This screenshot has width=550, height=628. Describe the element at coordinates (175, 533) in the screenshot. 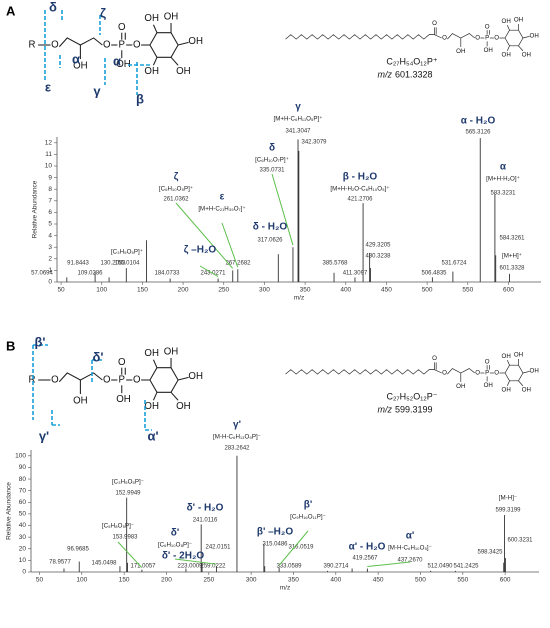

I see `ion-label: δ'` at that location.